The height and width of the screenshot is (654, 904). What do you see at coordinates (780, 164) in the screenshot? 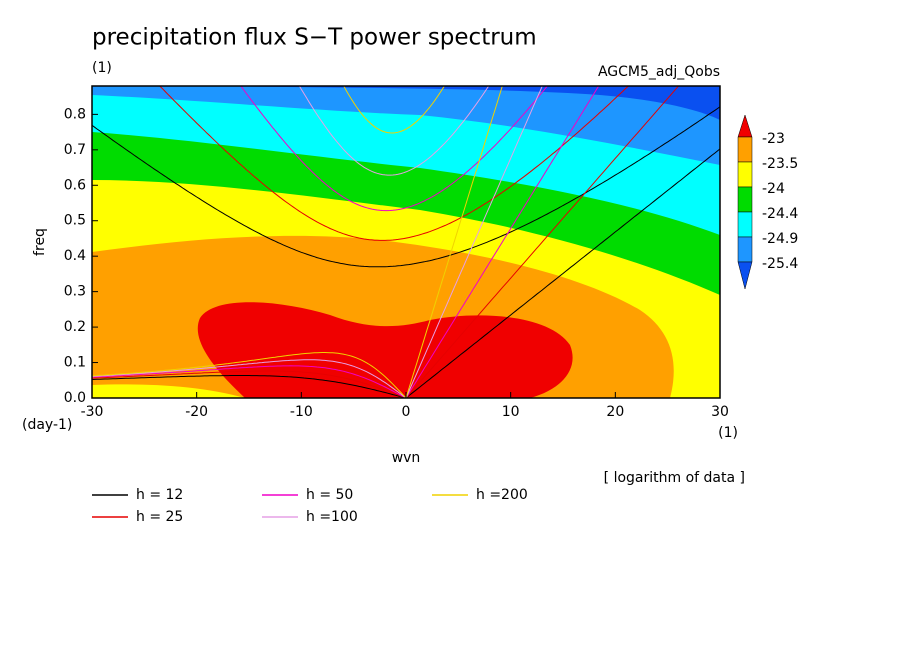
I see `colorbar-label: -23.5` at bounding box center [780, 164].